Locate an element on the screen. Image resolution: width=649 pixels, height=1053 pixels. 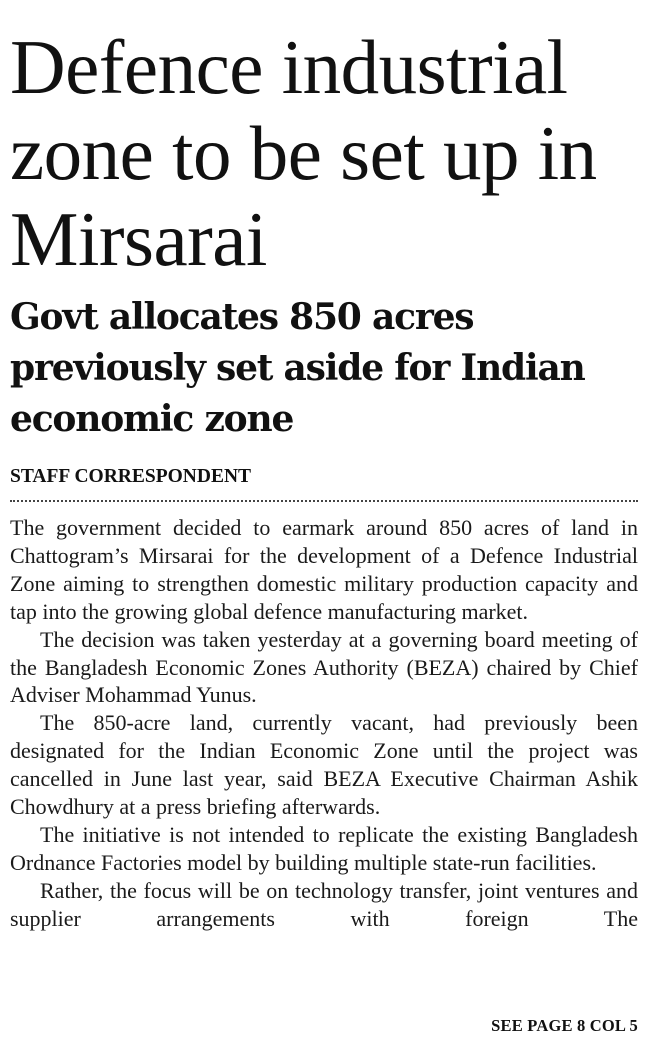
byline: STAFF CORRESPONDENT is located at coordinates (131, 476).